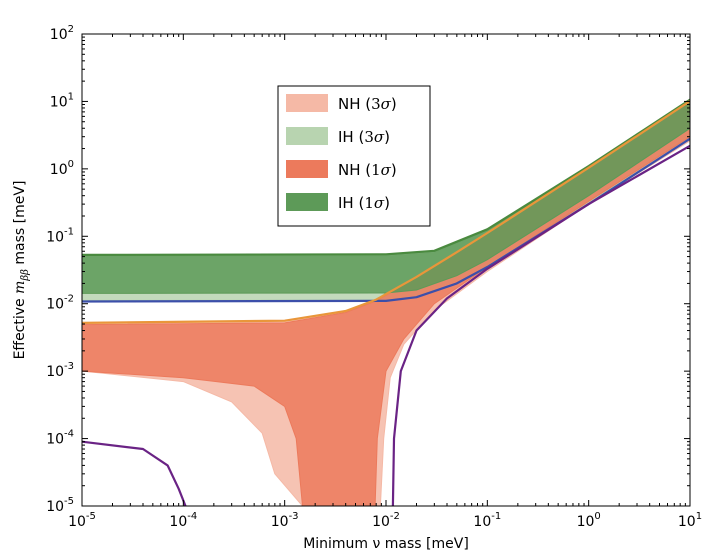 This screenshot has width=720, height=554. I want to click on x-tick-label: 10⁻², so click(386, 520).